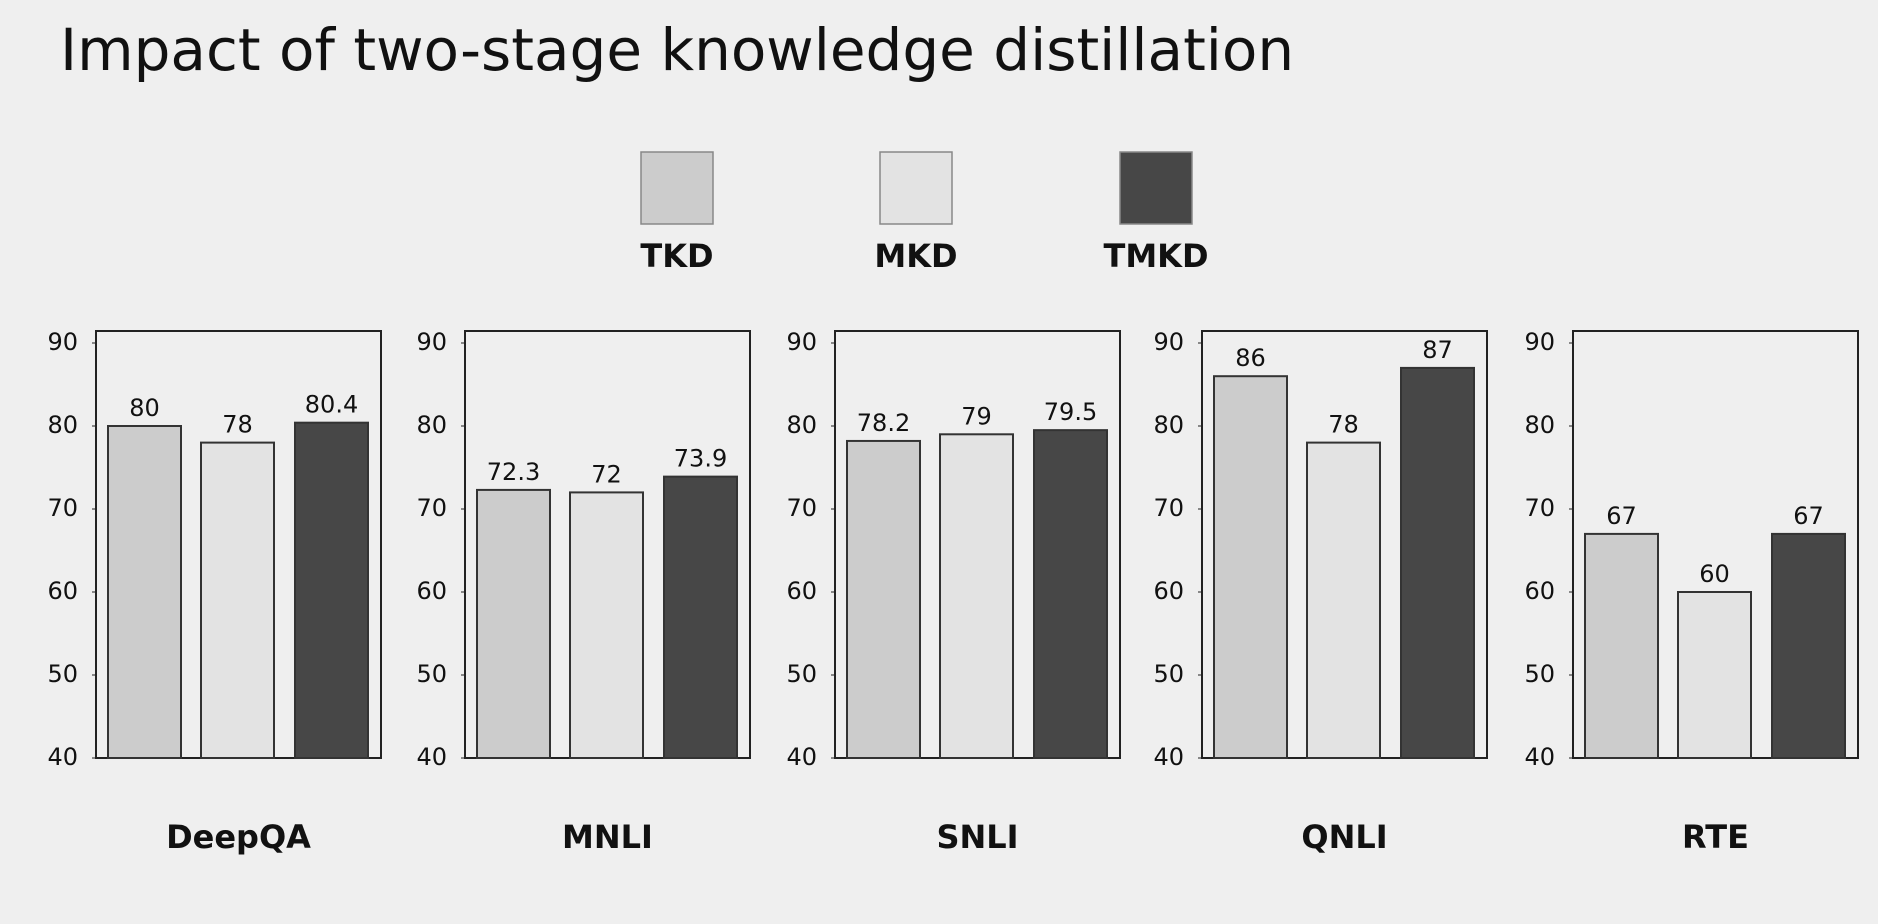 The width and height of the screenshot is (1878, 924). Describe the element at coordinates (1714, 574) in the screenshot. I see `value-label: 60` at that location.